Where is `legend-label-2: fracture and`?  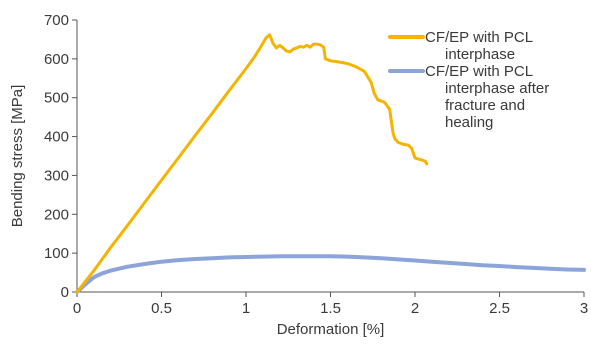 legend-label-2: fracture and is located at coordinates (485, 105).